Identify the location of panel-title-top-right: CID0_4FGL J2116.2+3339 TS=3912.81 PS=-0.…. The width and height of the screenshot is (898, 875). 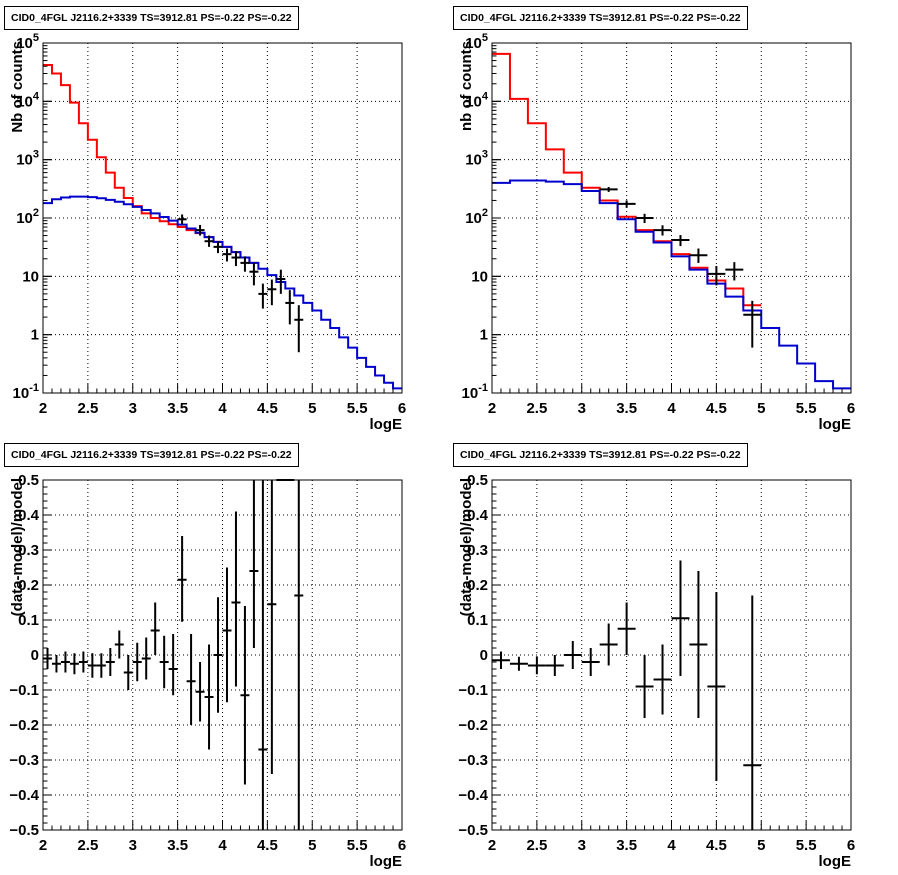
(600, 18).